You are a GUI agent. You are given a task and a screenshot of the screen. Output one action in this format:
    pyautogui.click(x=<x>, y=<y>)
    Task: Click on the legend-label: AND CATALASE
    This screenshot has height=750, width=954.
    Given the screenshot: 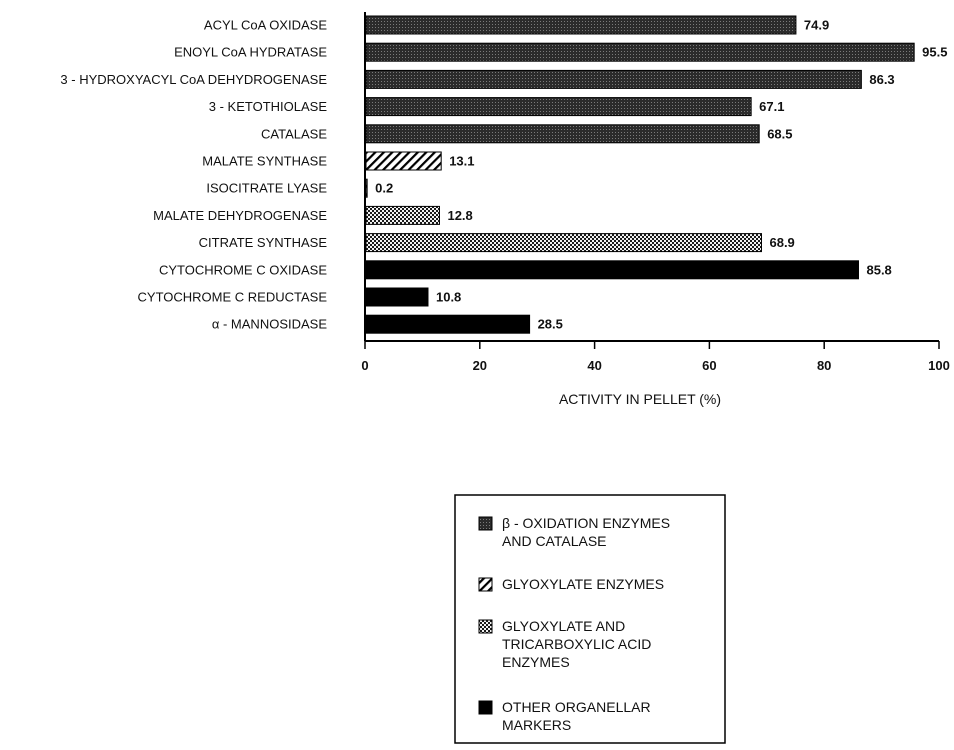 What is the action you would take?
    pyautogui.click(x=554, y=541)
    